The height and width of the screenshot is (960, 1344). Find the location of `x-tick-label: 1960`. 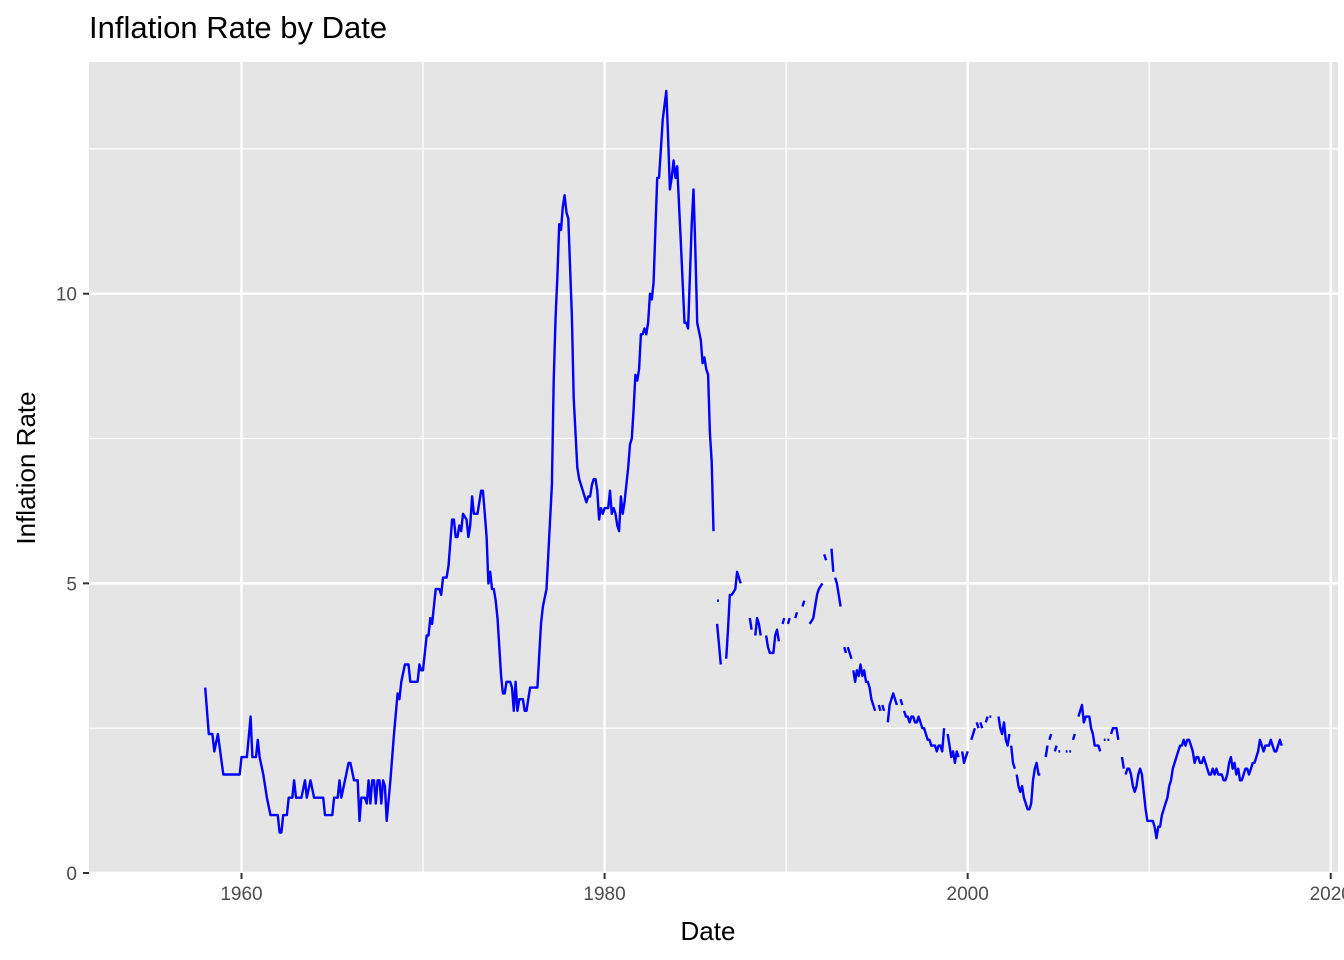

x-tick-label: 1960 is located at coordinates (241, 894).